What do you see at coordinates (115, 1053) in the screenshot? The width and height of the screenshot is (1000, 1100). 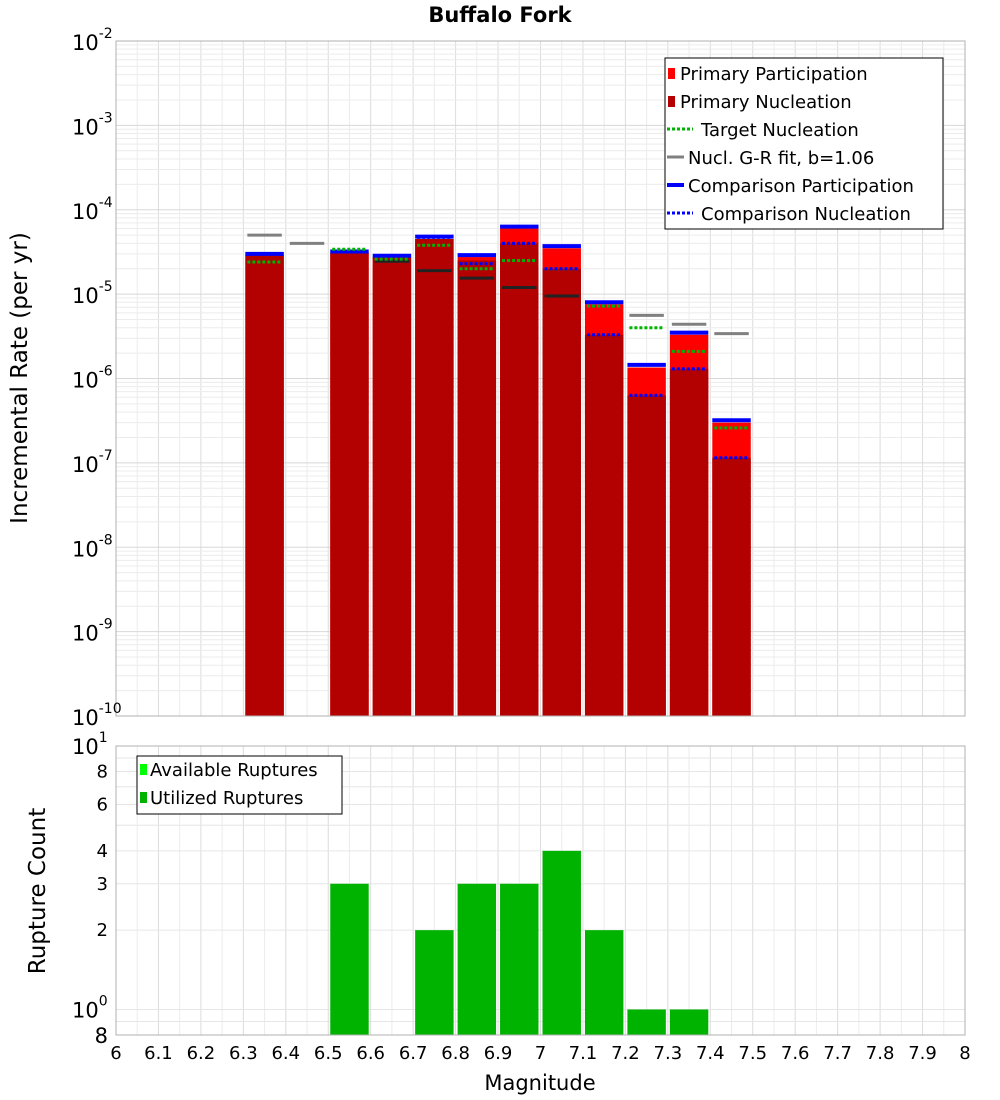 I see `x-tick-label: 6` at bounding box center [115, 1053].